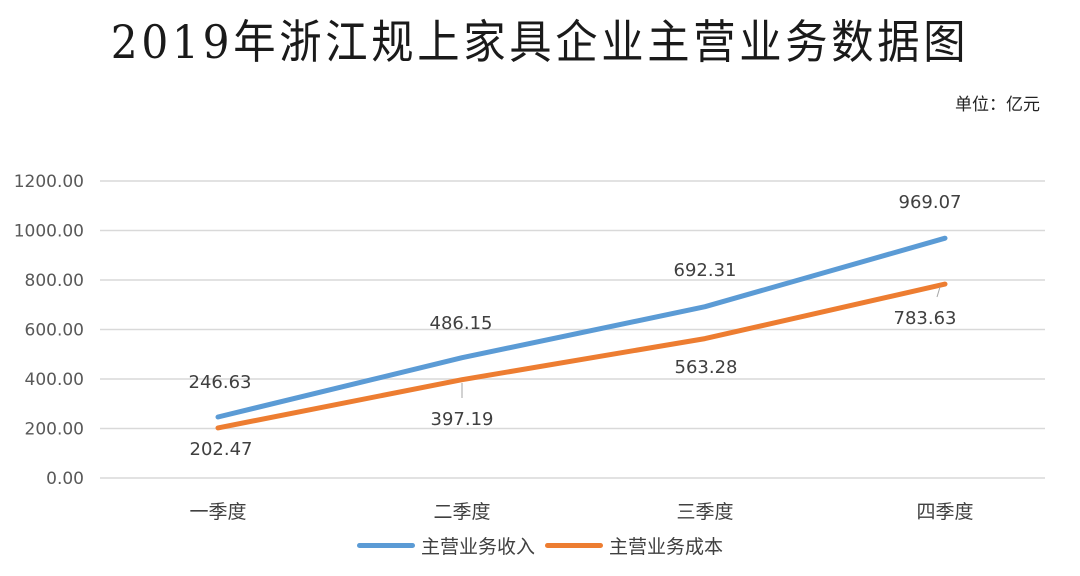 The image size is (1080, 576). I want to click on data-label: 246.63, so click(220, 382).